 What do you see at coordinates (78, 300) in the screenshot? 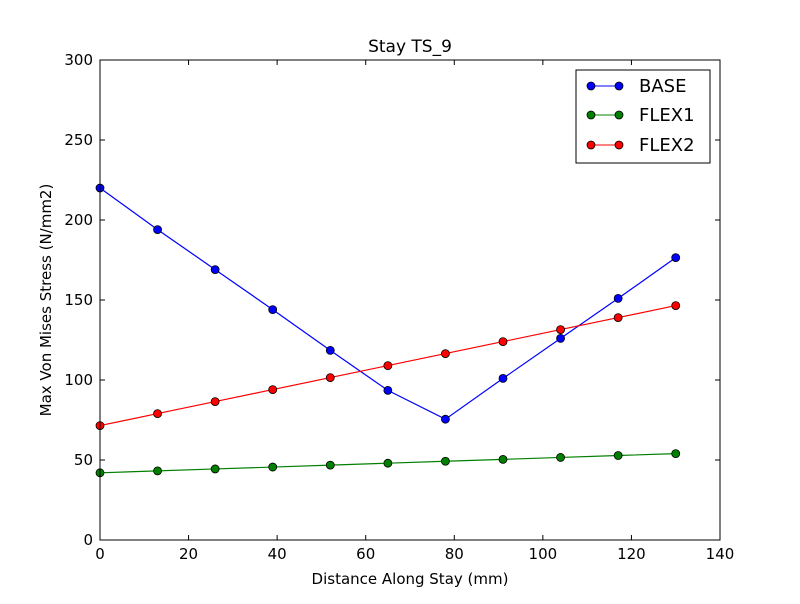
I see `y-tick-label: 150` at bounding box center [78, 300].